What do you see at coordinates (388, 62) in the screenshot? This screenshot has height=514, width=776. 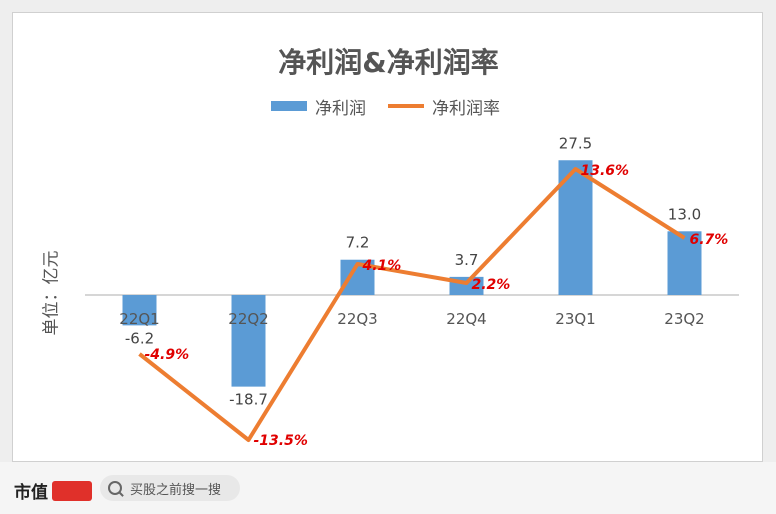 I see `chart-title: 净利润&净利润率` at bounding box center [388, 62].